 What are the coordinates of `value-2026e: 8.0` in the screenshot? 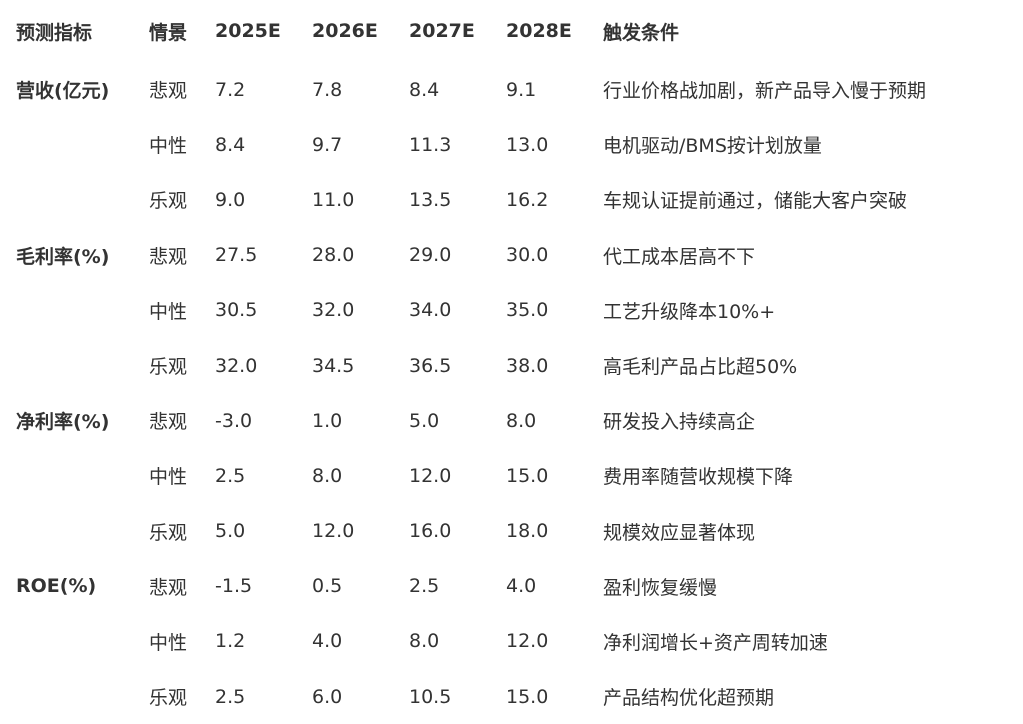 It's located at (327, 475).